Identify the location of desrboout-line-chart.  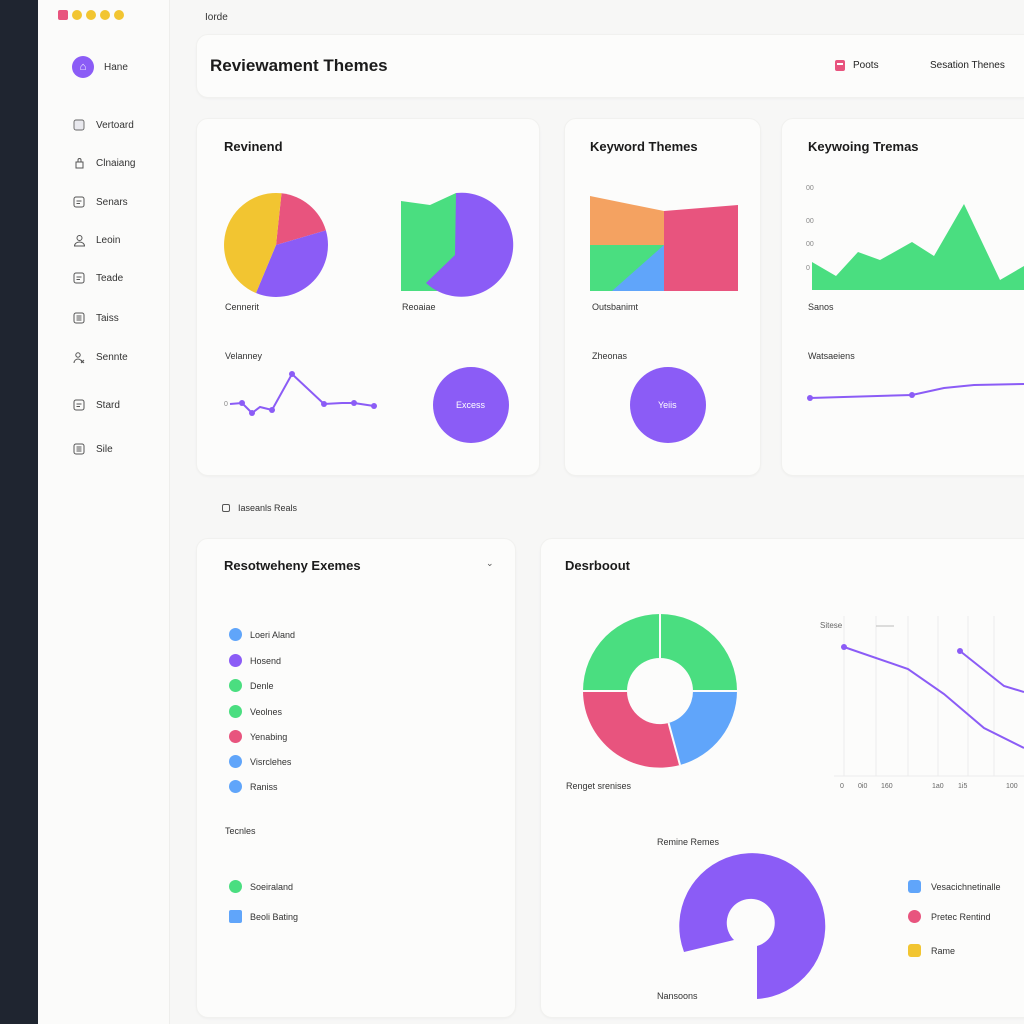
(929, 696).